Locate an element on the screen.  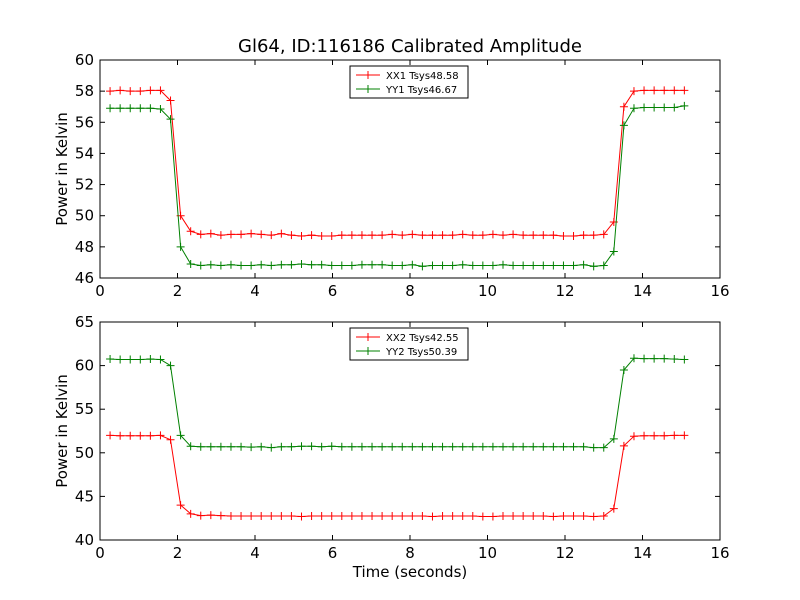
y-tick-label: 54 is located at coordinates (84, 153).